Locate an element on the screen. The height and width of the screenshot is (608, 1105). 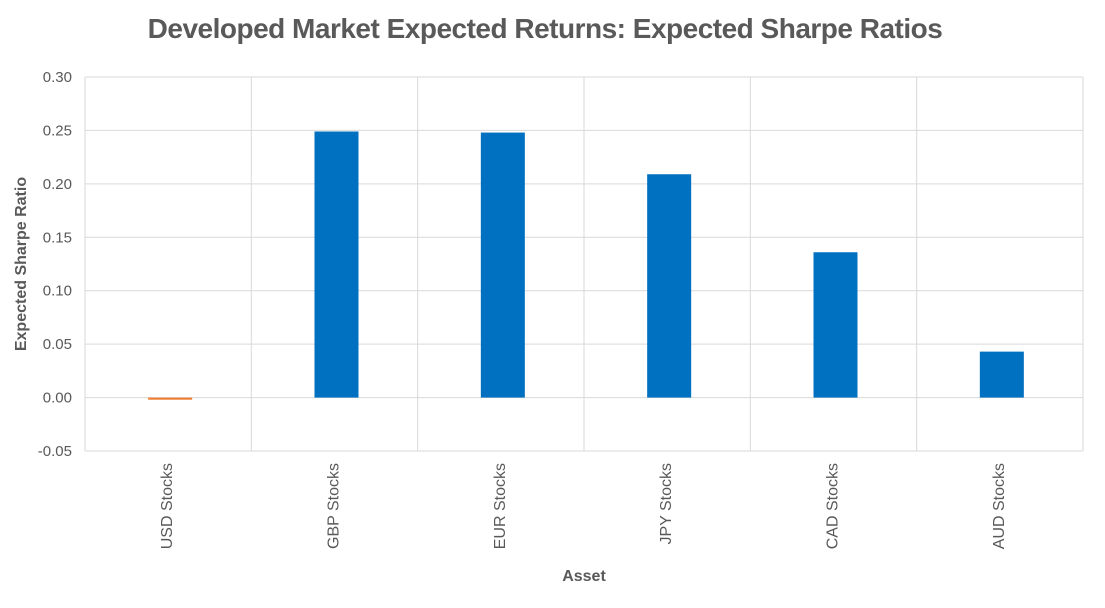
x-tick-label: EUR Stocks is located at coordinates (500, 506).